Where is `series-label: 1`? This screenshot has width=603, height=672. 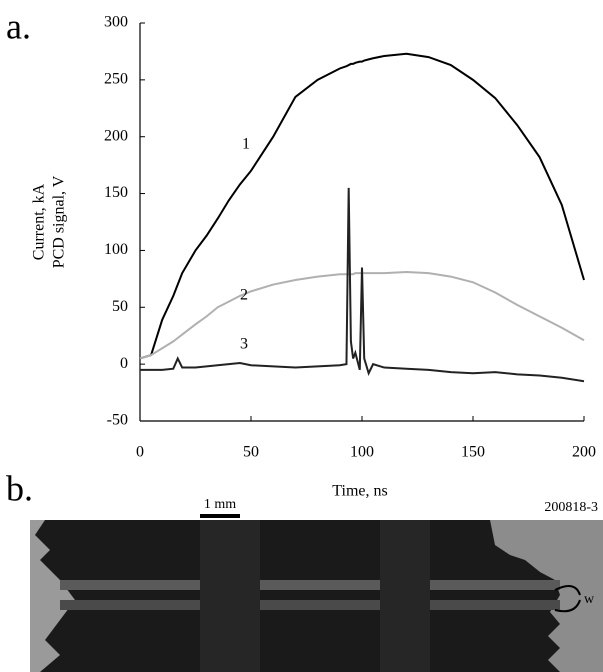
series-label: 1 is located at coordinates (246, 144).